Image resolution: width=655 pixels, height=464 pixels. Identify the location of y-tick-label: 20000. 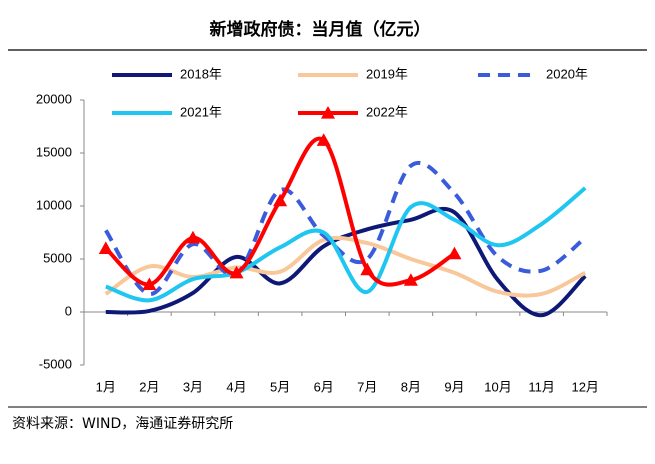
(54, 98).